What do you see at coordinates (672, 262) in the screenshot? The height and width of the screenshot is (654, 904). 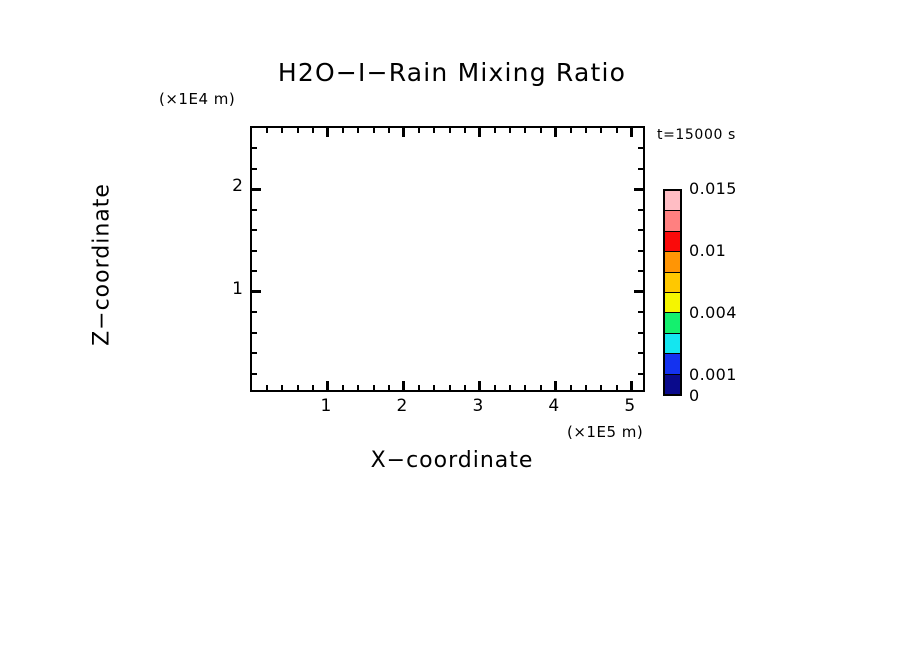 I see `colorbar-band-orange` at bounding box center [672, 262].